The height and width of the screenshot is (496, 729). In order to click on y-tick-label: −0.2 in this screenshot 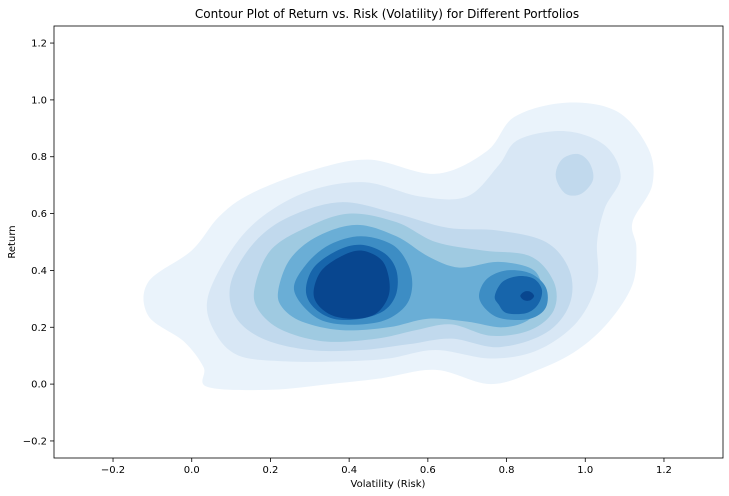, I will do `click(35, 441)`.